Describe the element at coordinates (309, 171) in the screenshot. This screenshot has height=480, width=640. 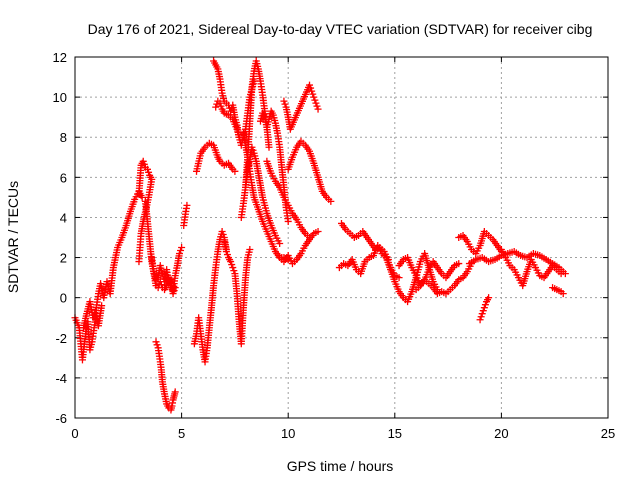
I see `series-seg-10h-upper` at that location.